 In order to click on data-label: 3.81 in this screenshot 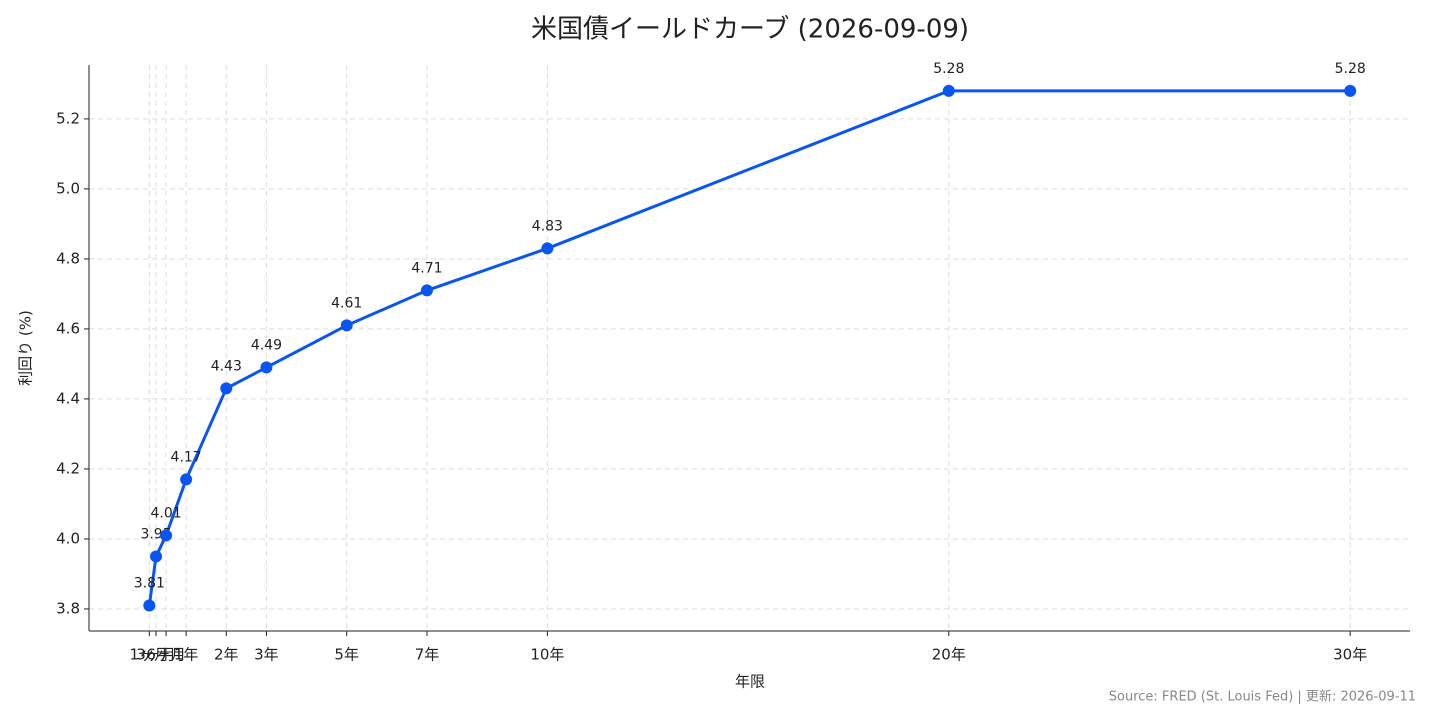, I will do `click(149, 583)`.